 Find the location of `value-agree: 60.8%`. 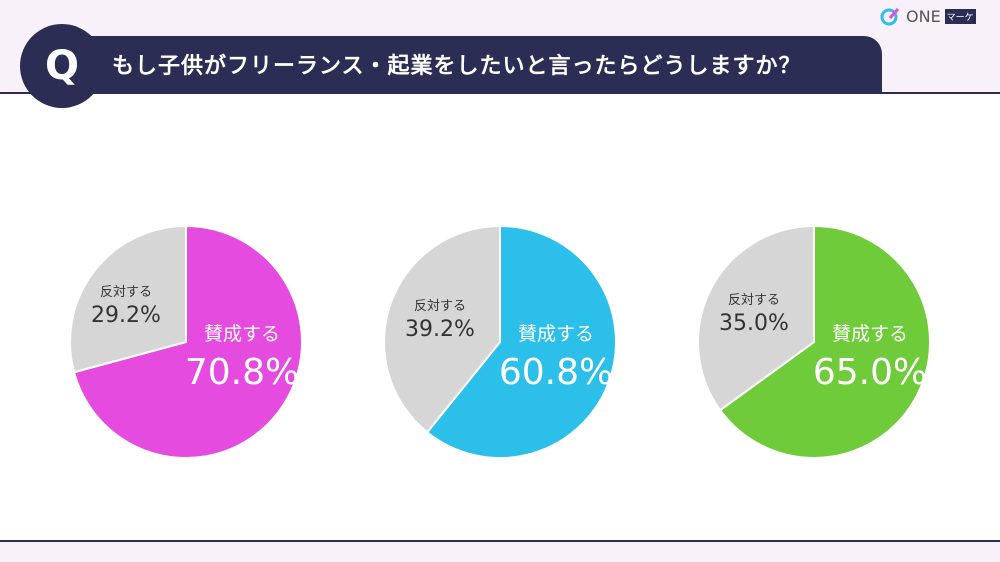

value-agree: 60.8% is located at coordinates (556, 372).